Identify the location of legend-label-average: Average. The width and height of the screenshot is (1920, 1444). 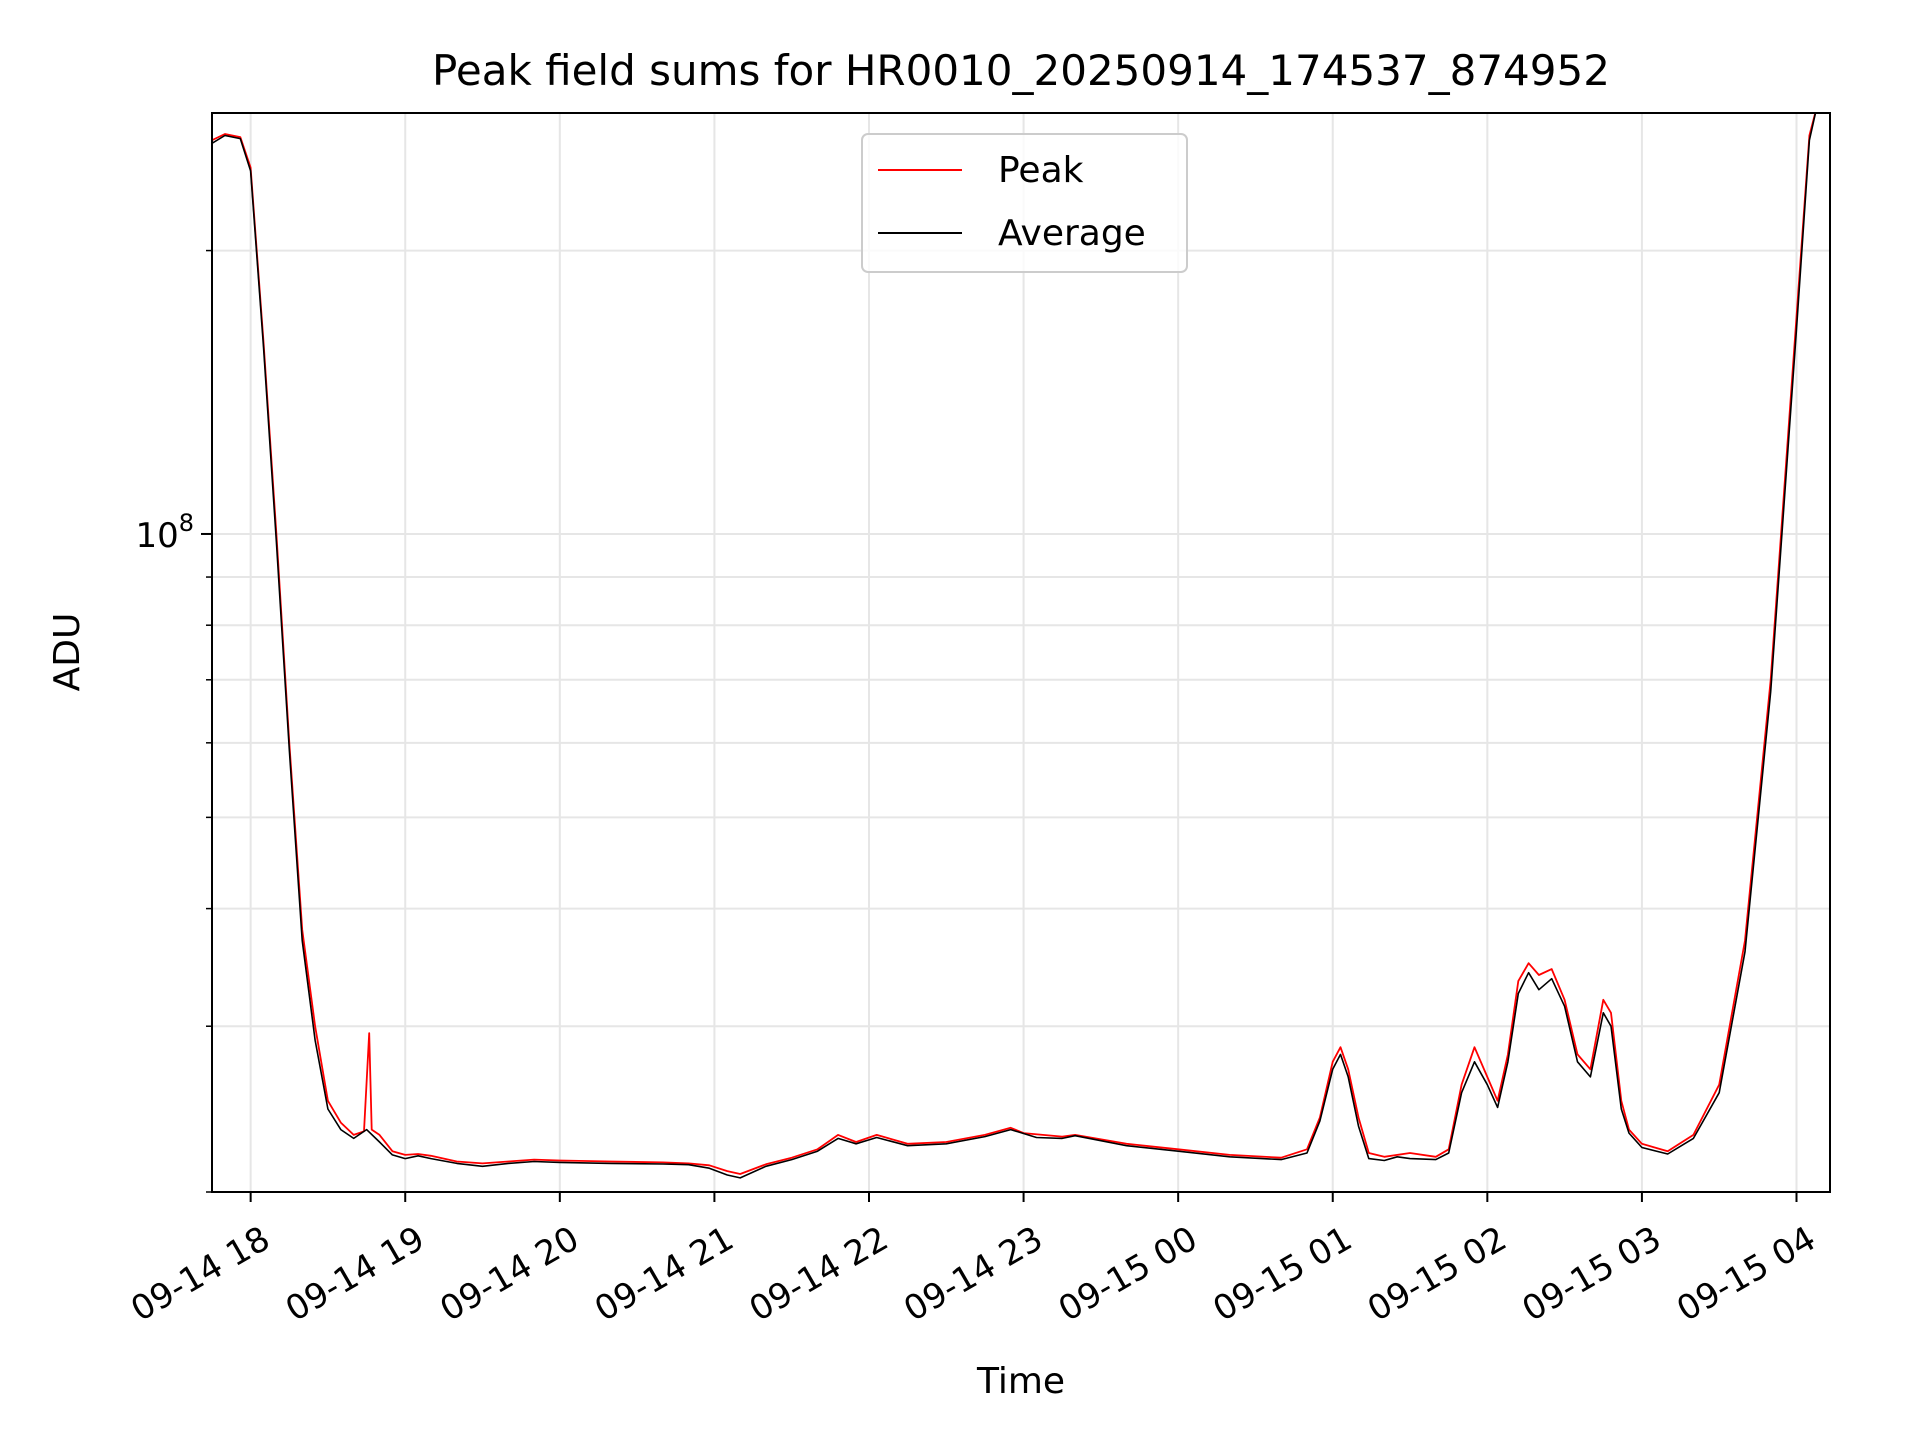
(1072, 233).